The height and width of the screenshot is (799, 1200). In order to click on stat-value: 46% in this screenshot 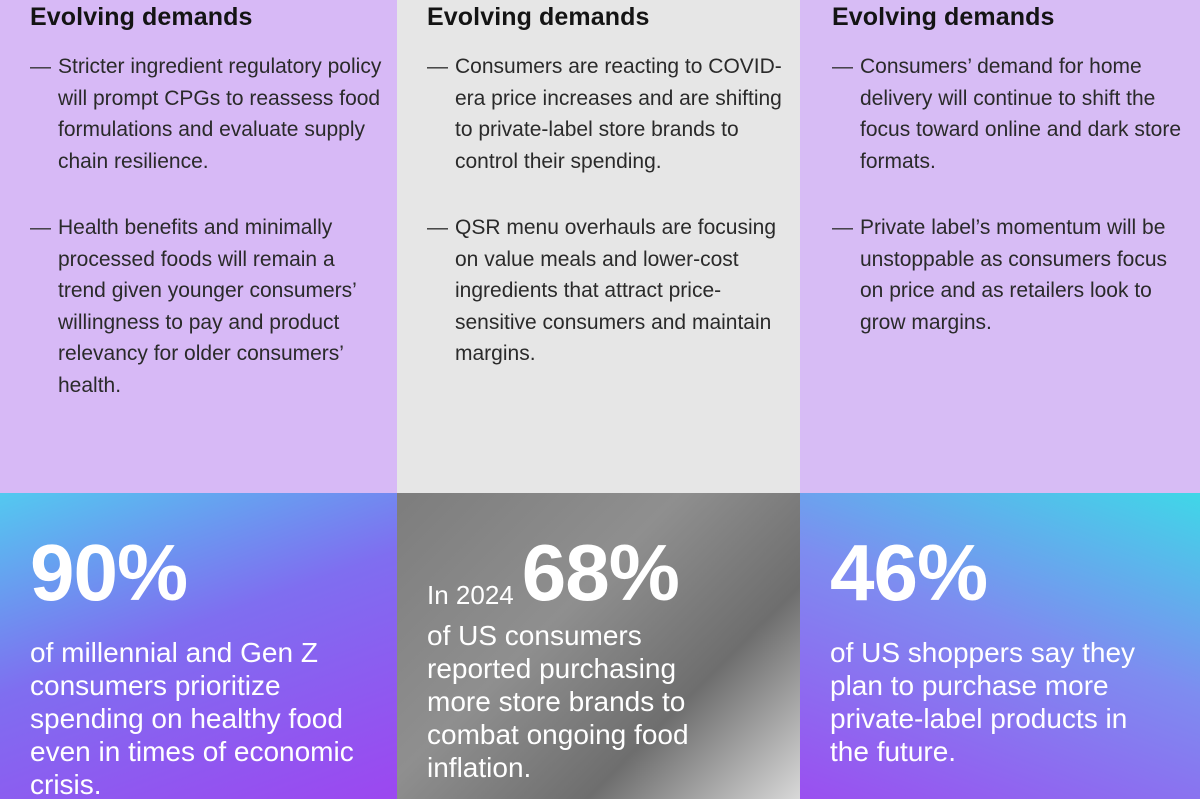, I will do `click(909, 572)`.